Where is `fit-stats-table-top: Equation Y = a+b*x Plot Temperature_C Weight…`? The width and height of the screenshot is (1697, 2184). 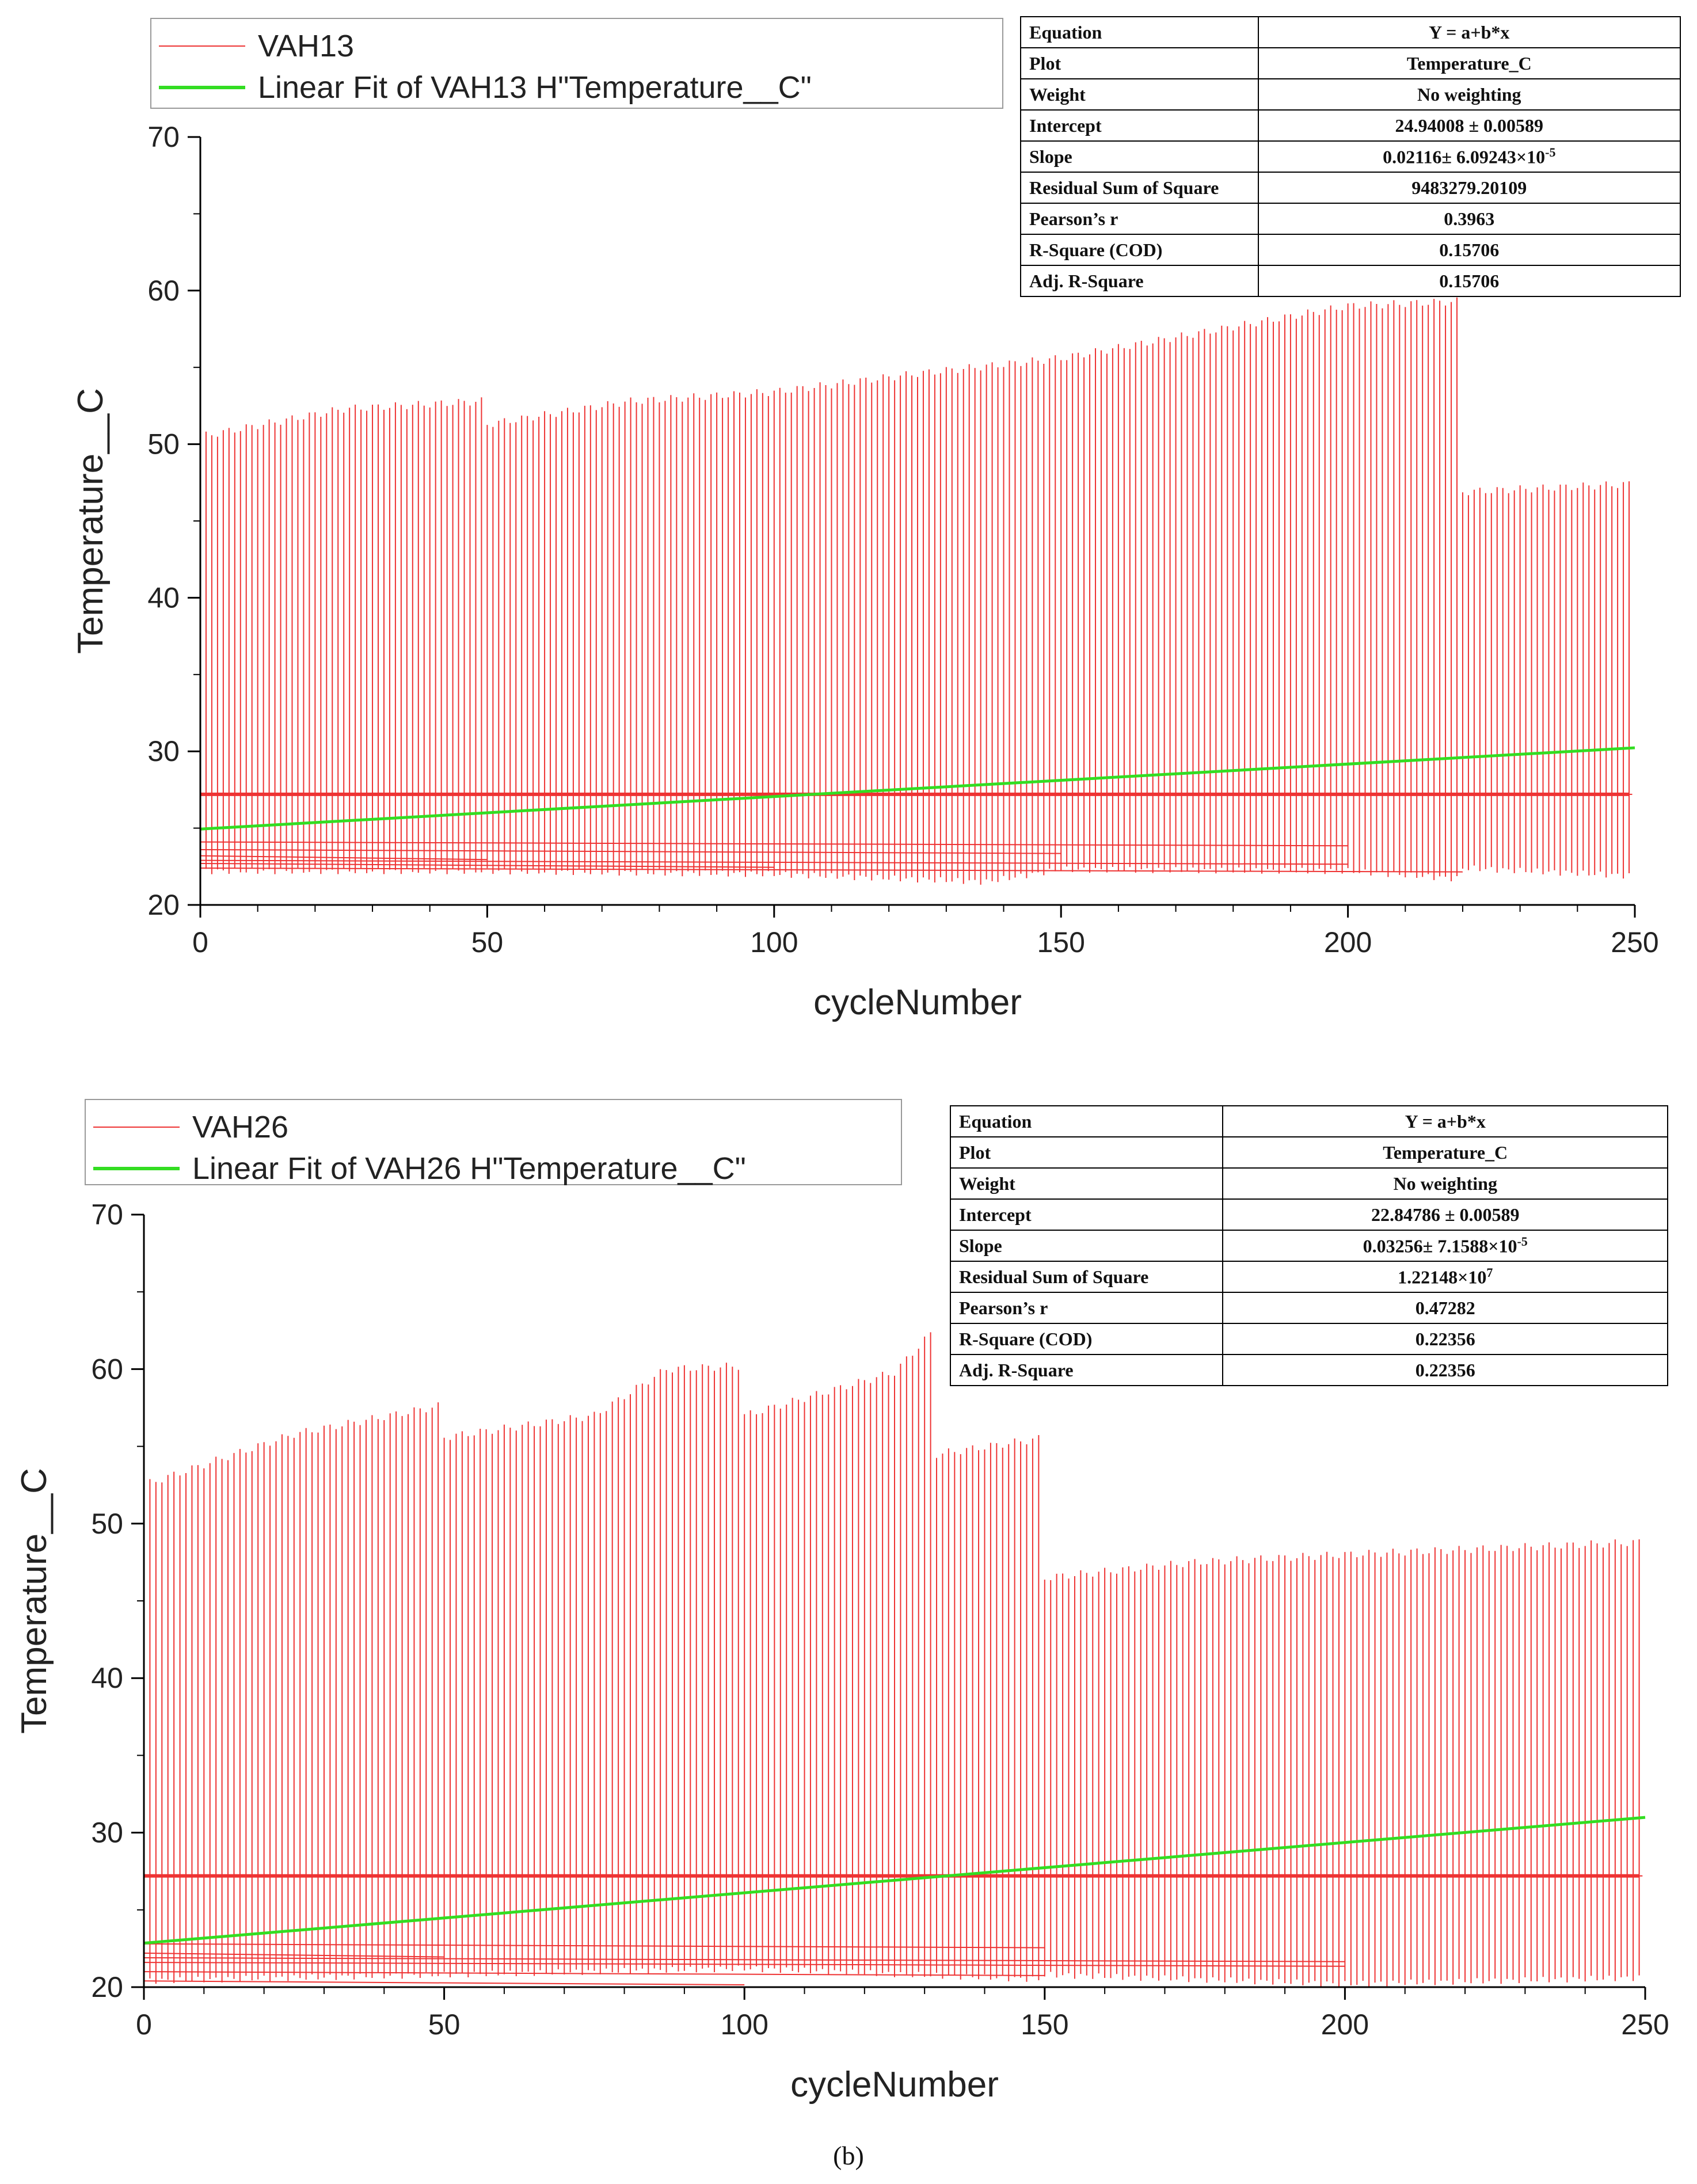 fit-stats-table-top: Equation Y = a+b*x Plot Temperature_C Weight… is located at coordinates (1350, 156).